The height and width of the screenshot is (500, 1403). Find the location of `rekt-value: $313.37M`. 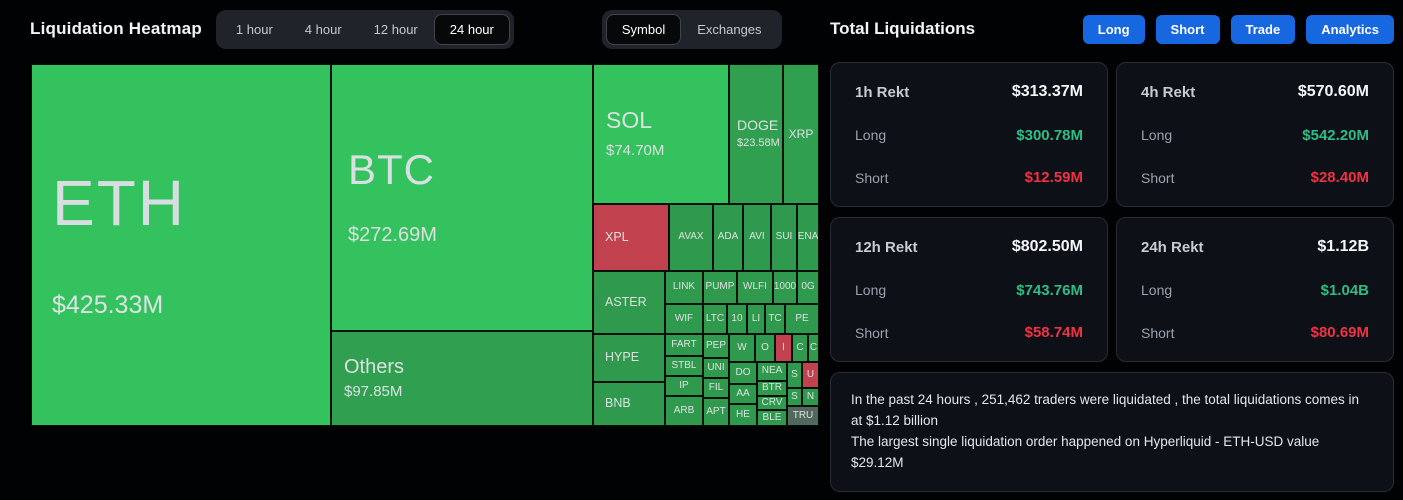

rekt-value: $313.37M is located at coordinates (1047, 91).